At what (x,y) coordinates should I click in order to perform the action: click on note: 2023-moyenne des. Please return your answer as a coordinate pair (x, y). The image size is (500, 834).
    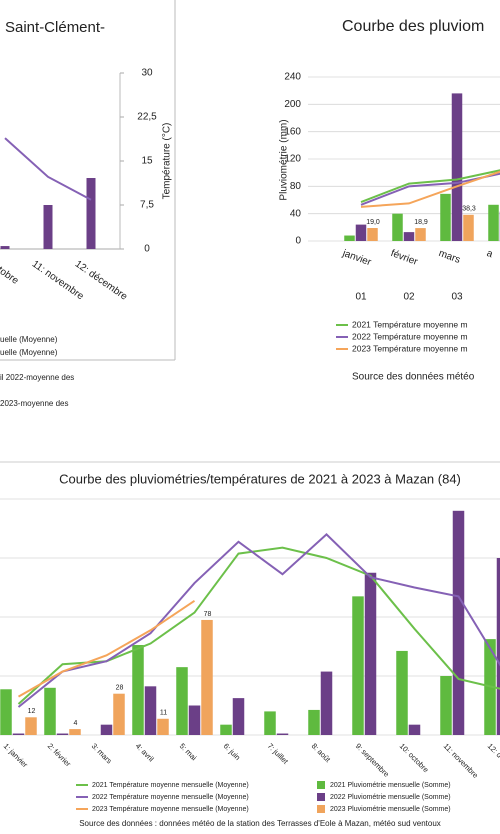
    Looking at the image, I should click on (34, 403).